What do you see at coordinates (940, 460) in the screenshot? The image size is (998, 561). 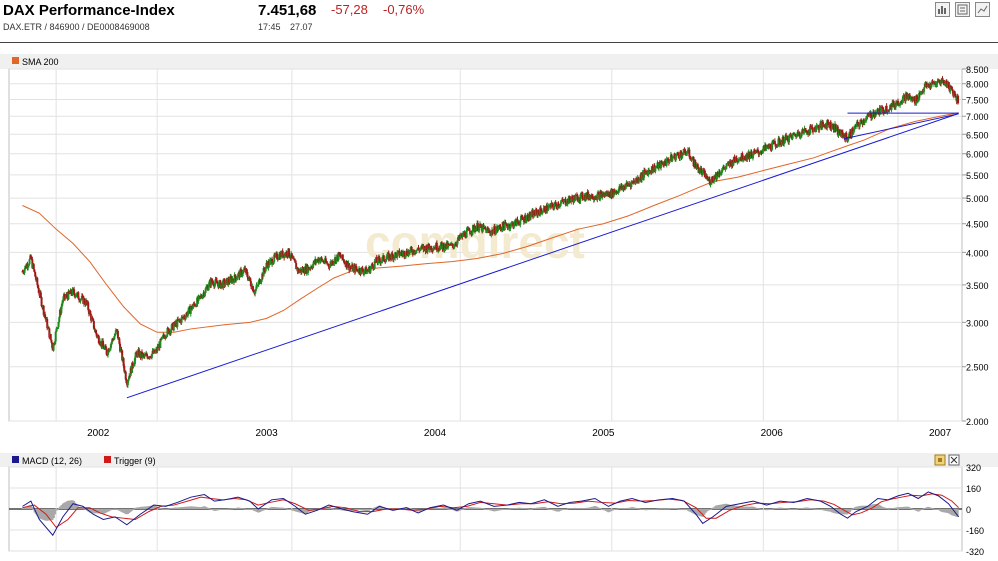 I see `macd-settings-icon` at bounding box center [940, 460].